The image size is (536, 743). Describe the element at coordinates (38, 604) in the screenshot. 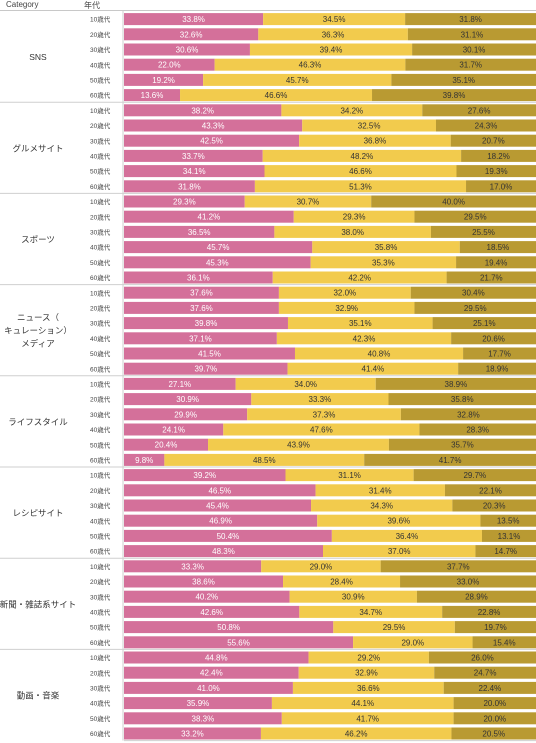

I see `category-label: 新聞・雑誌系サイト` at that location.